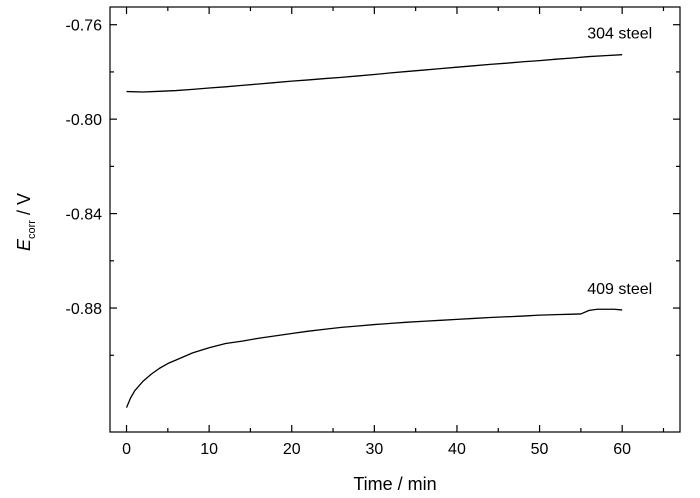 This screenshot has height=498, width=700. What do you see at coordinates (619, 162) in the screenshot?
I see `series-labels: 304 steel 409 steel` at bounding box center [619, 162].